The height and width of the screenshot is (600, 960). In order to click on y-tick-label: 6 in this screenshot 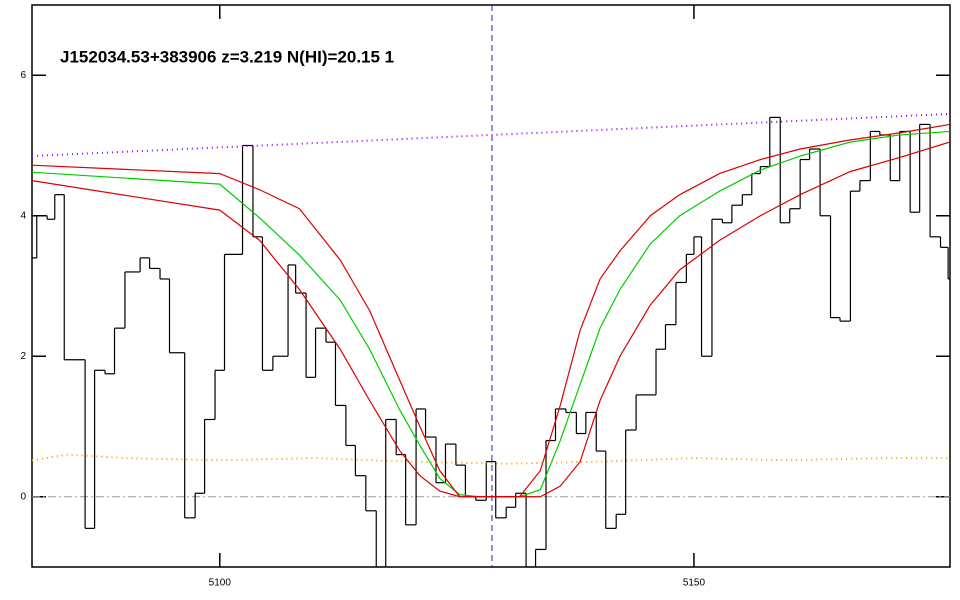, I will do `click(23, 75)`.